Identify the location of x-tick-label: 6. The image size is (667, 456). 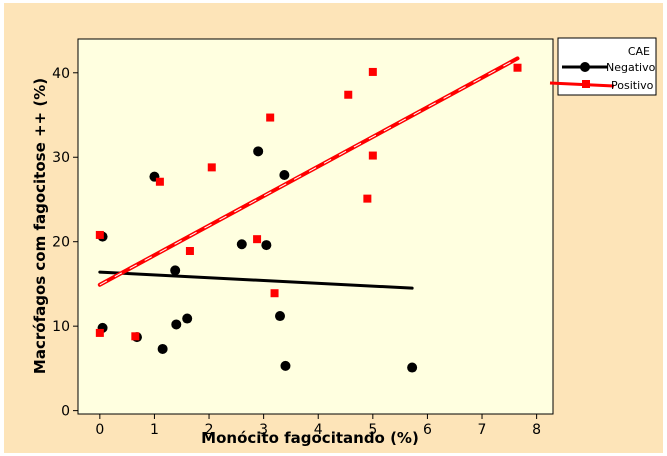
(427, 430).